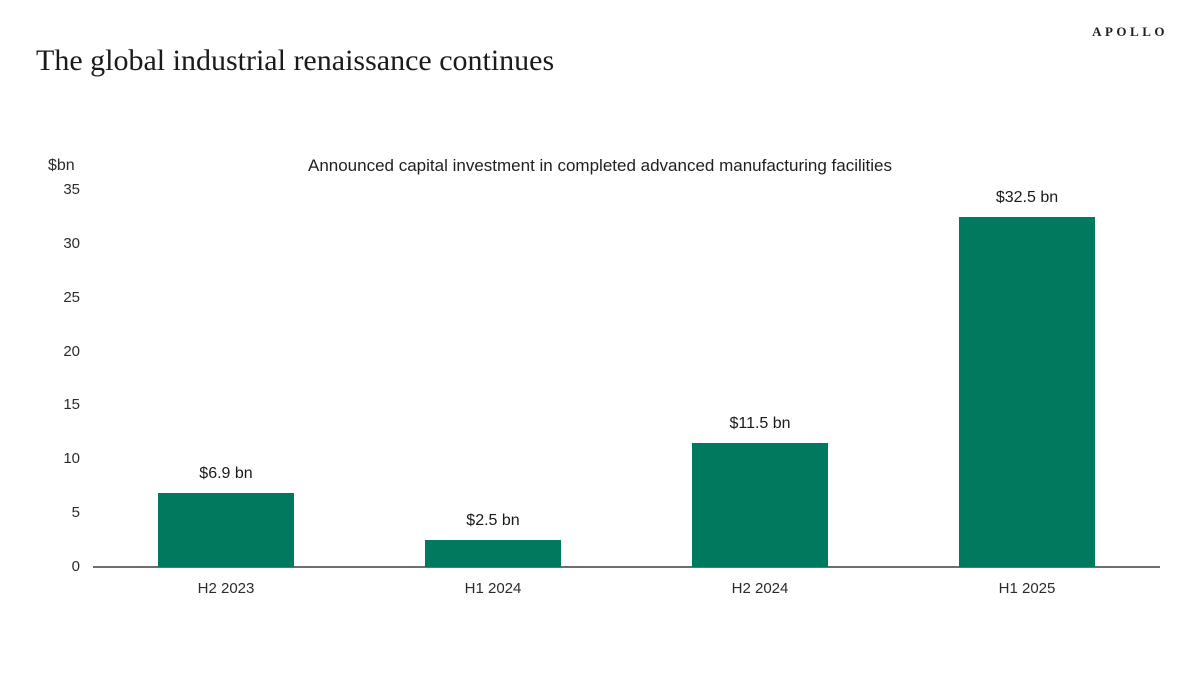 The width and height of the screenshot is (1200, 675). Describe the element at coordinates (71, 351) in the screenshot. I see `y-tick-label: 20` at that location.